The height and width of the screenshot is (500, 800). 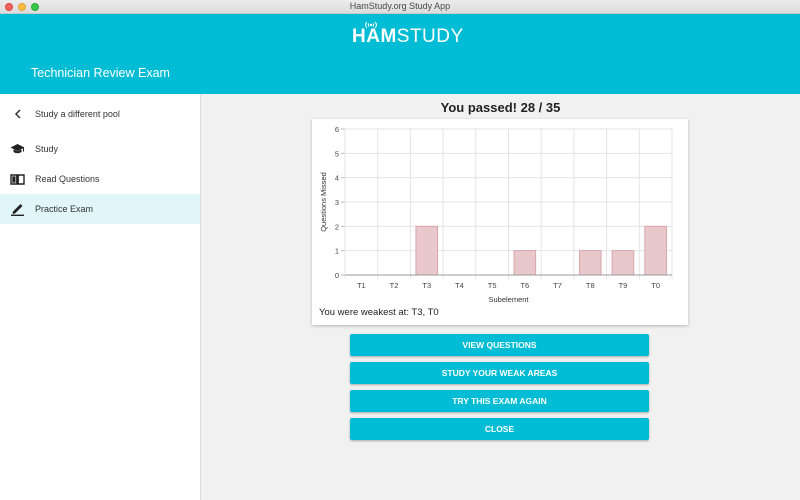 I want to click on y-tick-label: 3, so click(x=337, y=202).